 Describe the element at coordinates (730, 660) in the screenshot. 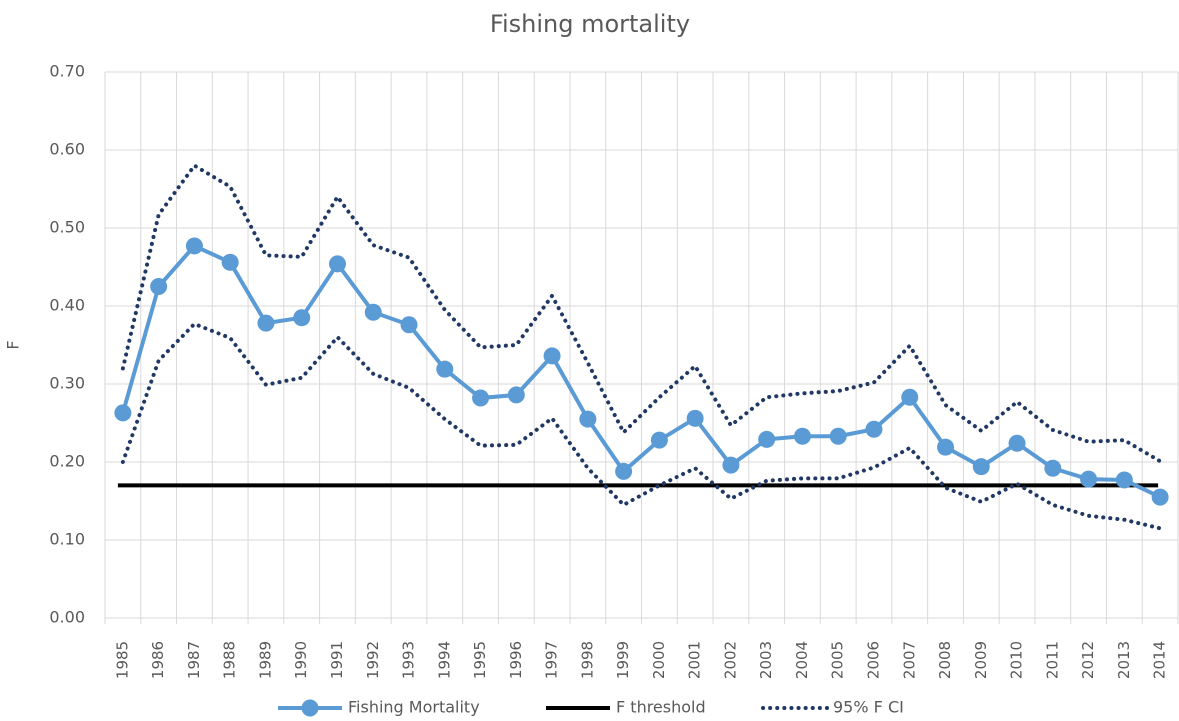

I see `x-tick-label: 2002` at that location.